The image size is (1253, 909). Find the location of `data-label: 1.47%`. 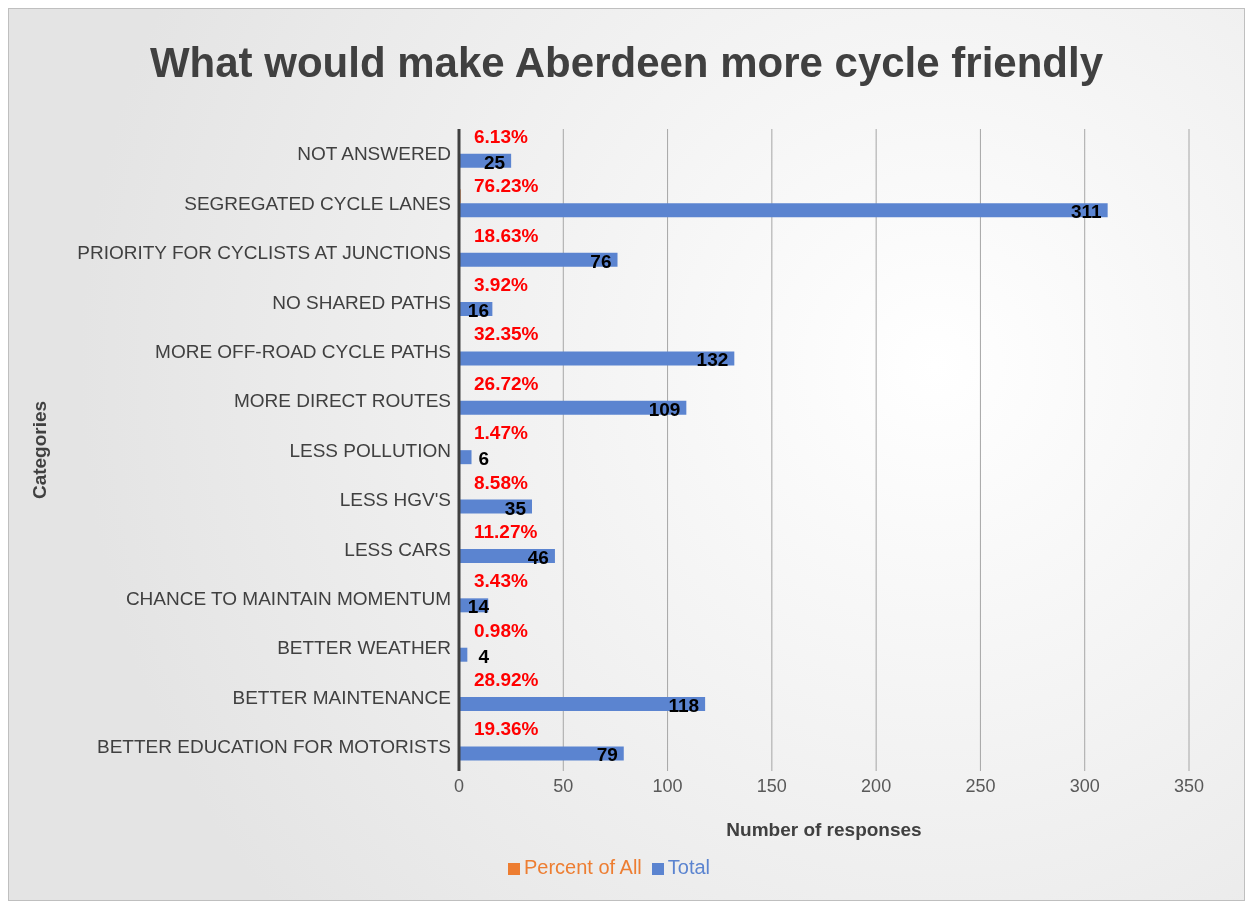

data-label: 1.47% is located at coordinates (501, 433).